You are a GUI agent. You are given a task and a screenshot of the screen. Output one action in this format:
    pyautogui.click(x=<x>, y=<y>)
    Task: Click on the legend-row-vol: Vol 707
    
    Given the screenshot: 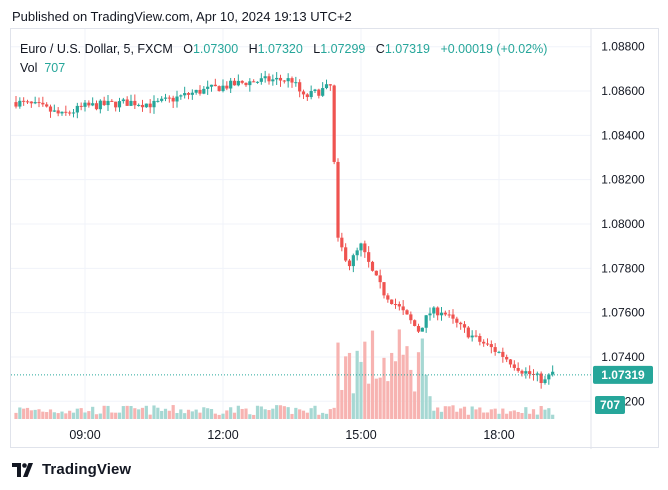 What is the action you would take?
    pyautogui.click(x=283, y=68)
    